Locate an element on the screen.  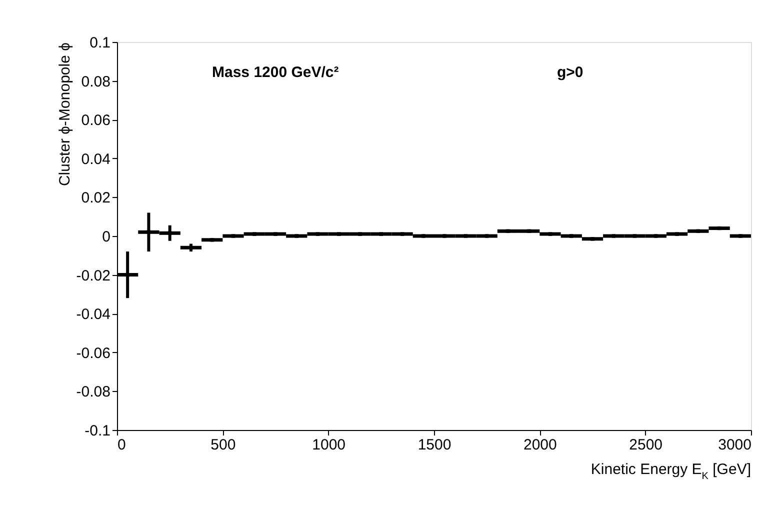
x-tick-label: 2500 is located at coordinates (646, 445).